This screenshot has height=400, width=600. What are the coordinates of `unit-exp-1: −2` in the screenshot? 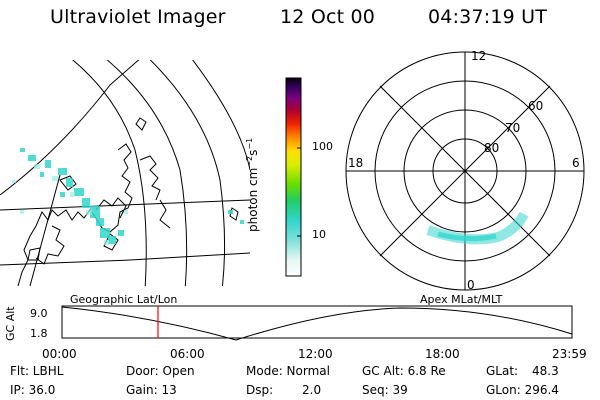 It's located at (249, 161).